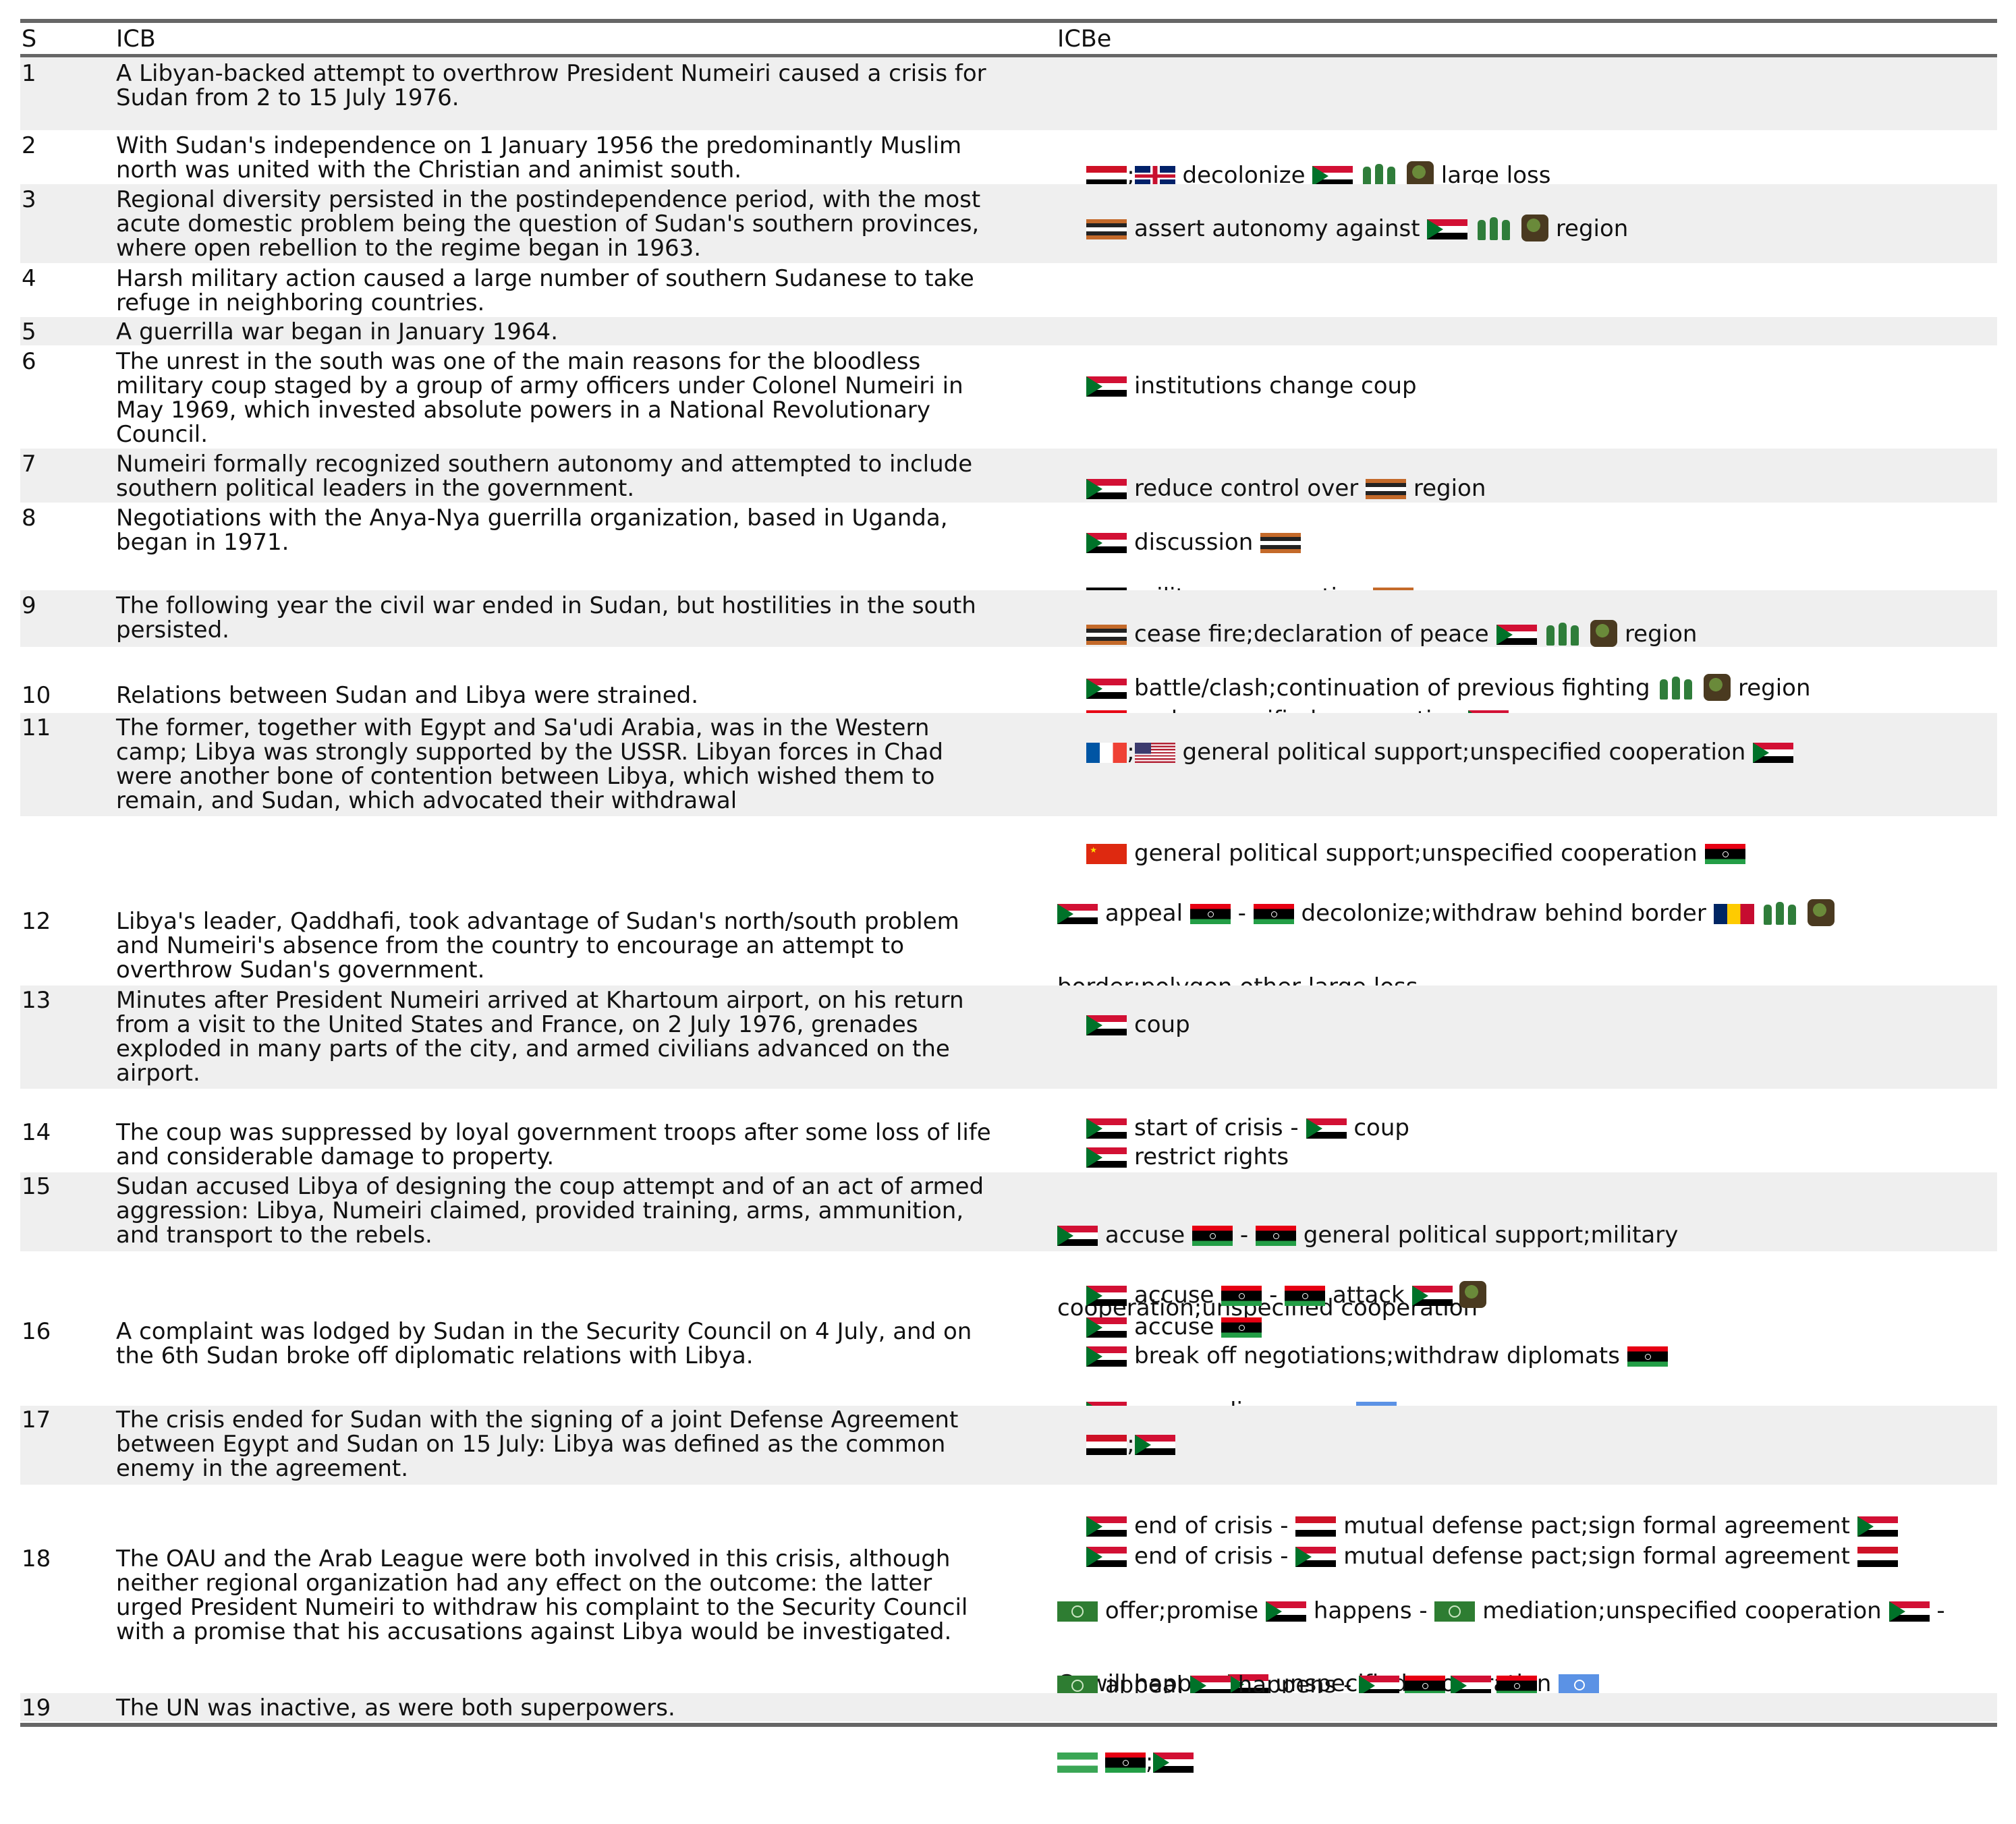  What do you see at coordinates (1179, 542) in the screenshot?
I see `icbe-event: discussion` at bounding box center [1179, 542].